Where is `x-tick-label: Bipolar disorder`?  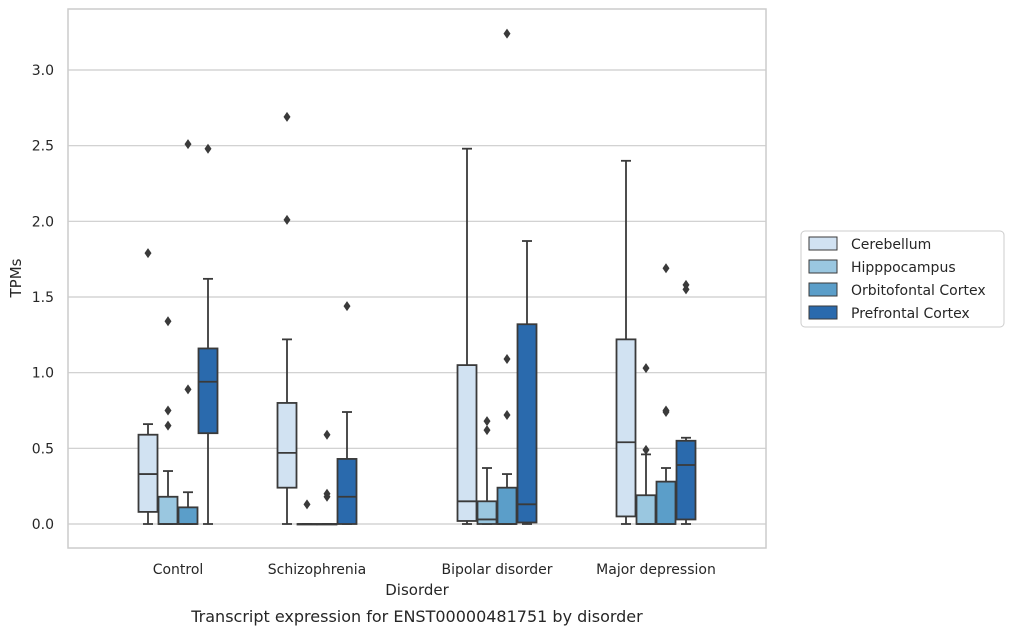 x-tick-label: Bipolar disorder is located at coordinates (496, 570).